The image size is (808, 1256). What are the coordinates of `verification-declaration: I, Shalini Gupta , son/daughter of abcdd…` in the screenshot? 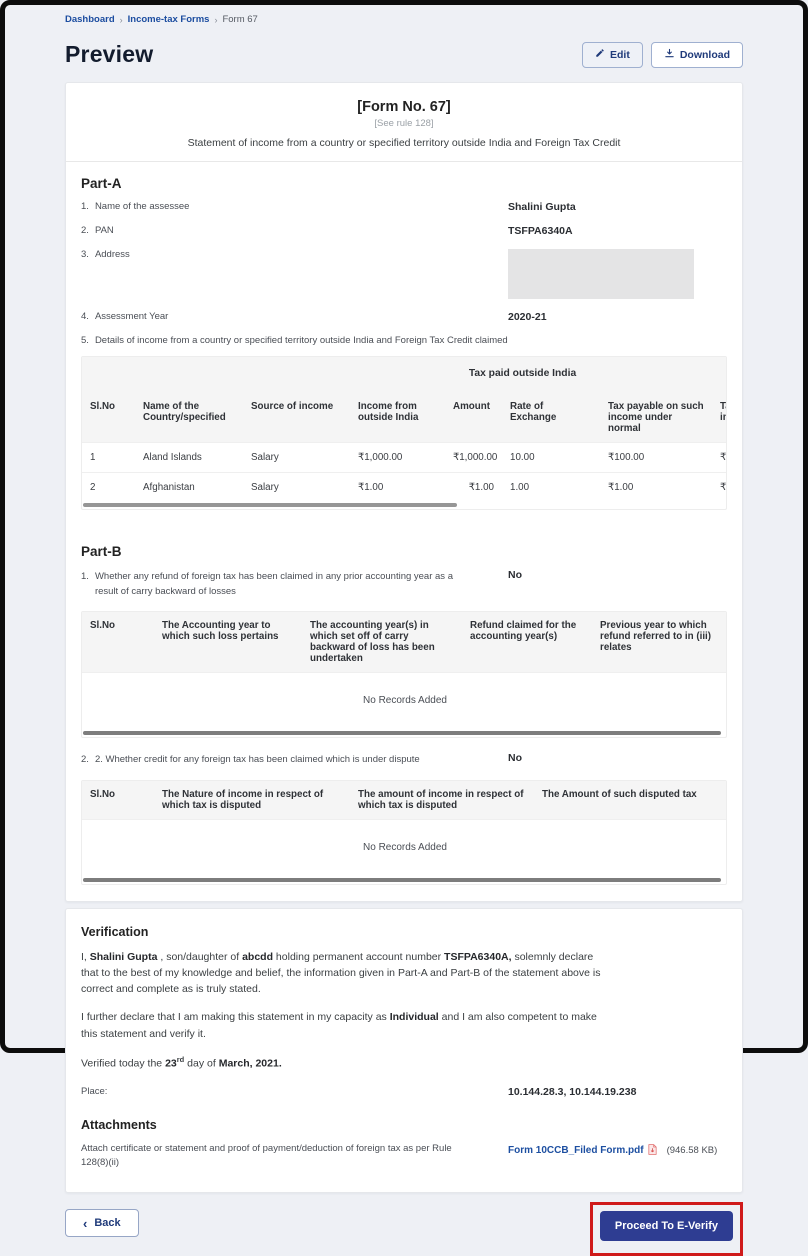 It's located at (346, 973).